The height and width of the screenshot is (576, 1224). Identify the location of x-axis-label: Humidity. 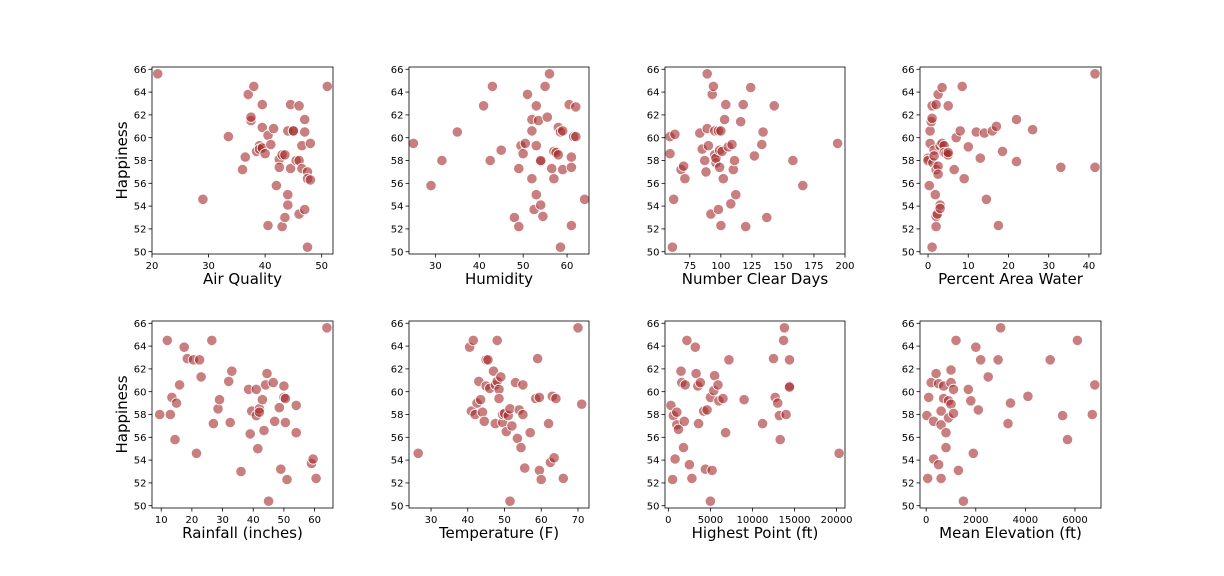
(499, 279).